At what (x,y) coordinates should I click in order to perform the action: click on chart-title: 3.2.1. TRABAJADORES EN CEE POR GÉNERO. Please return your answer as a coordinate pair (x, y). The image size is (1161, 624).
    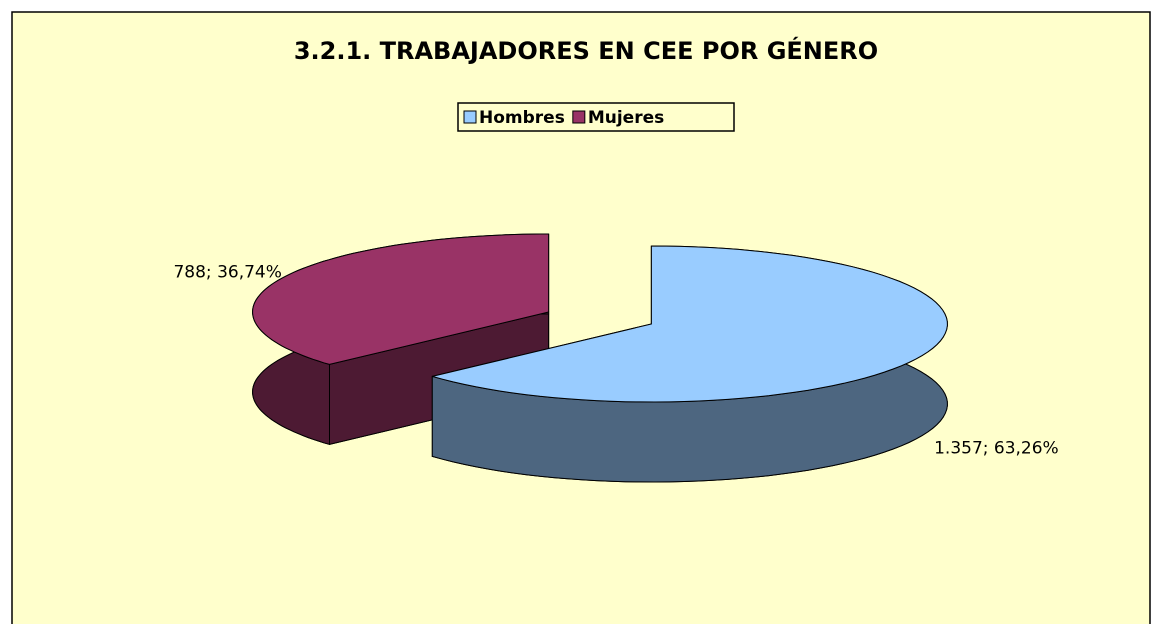
    Looking at the image, I should click on (586, 50).